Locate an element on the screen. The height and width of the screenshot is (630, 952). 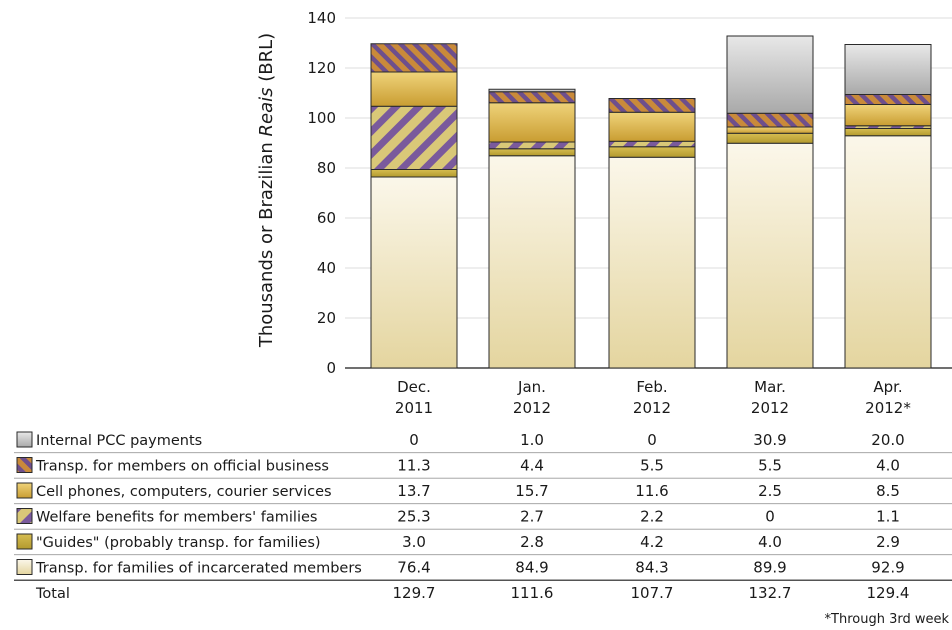
table-cell: 4.2 is located at coordinates (652, 542).